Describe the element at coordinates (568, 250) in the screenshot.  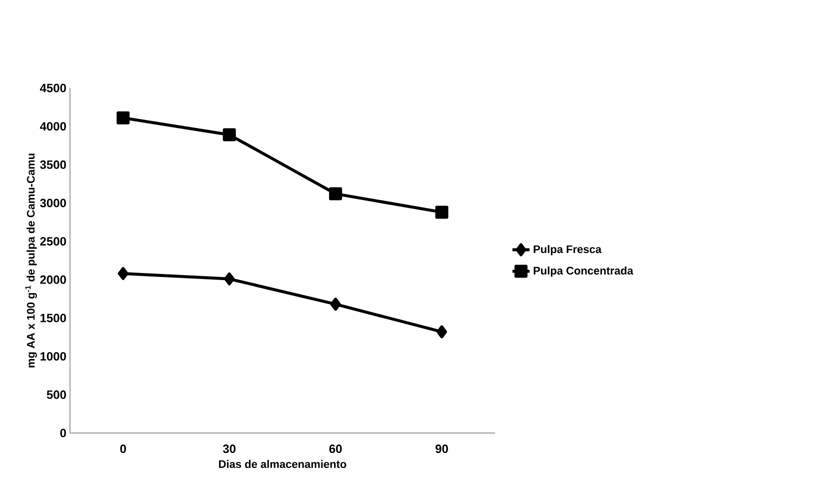
I see `legend-label: Pulpa Fresca` at that location.